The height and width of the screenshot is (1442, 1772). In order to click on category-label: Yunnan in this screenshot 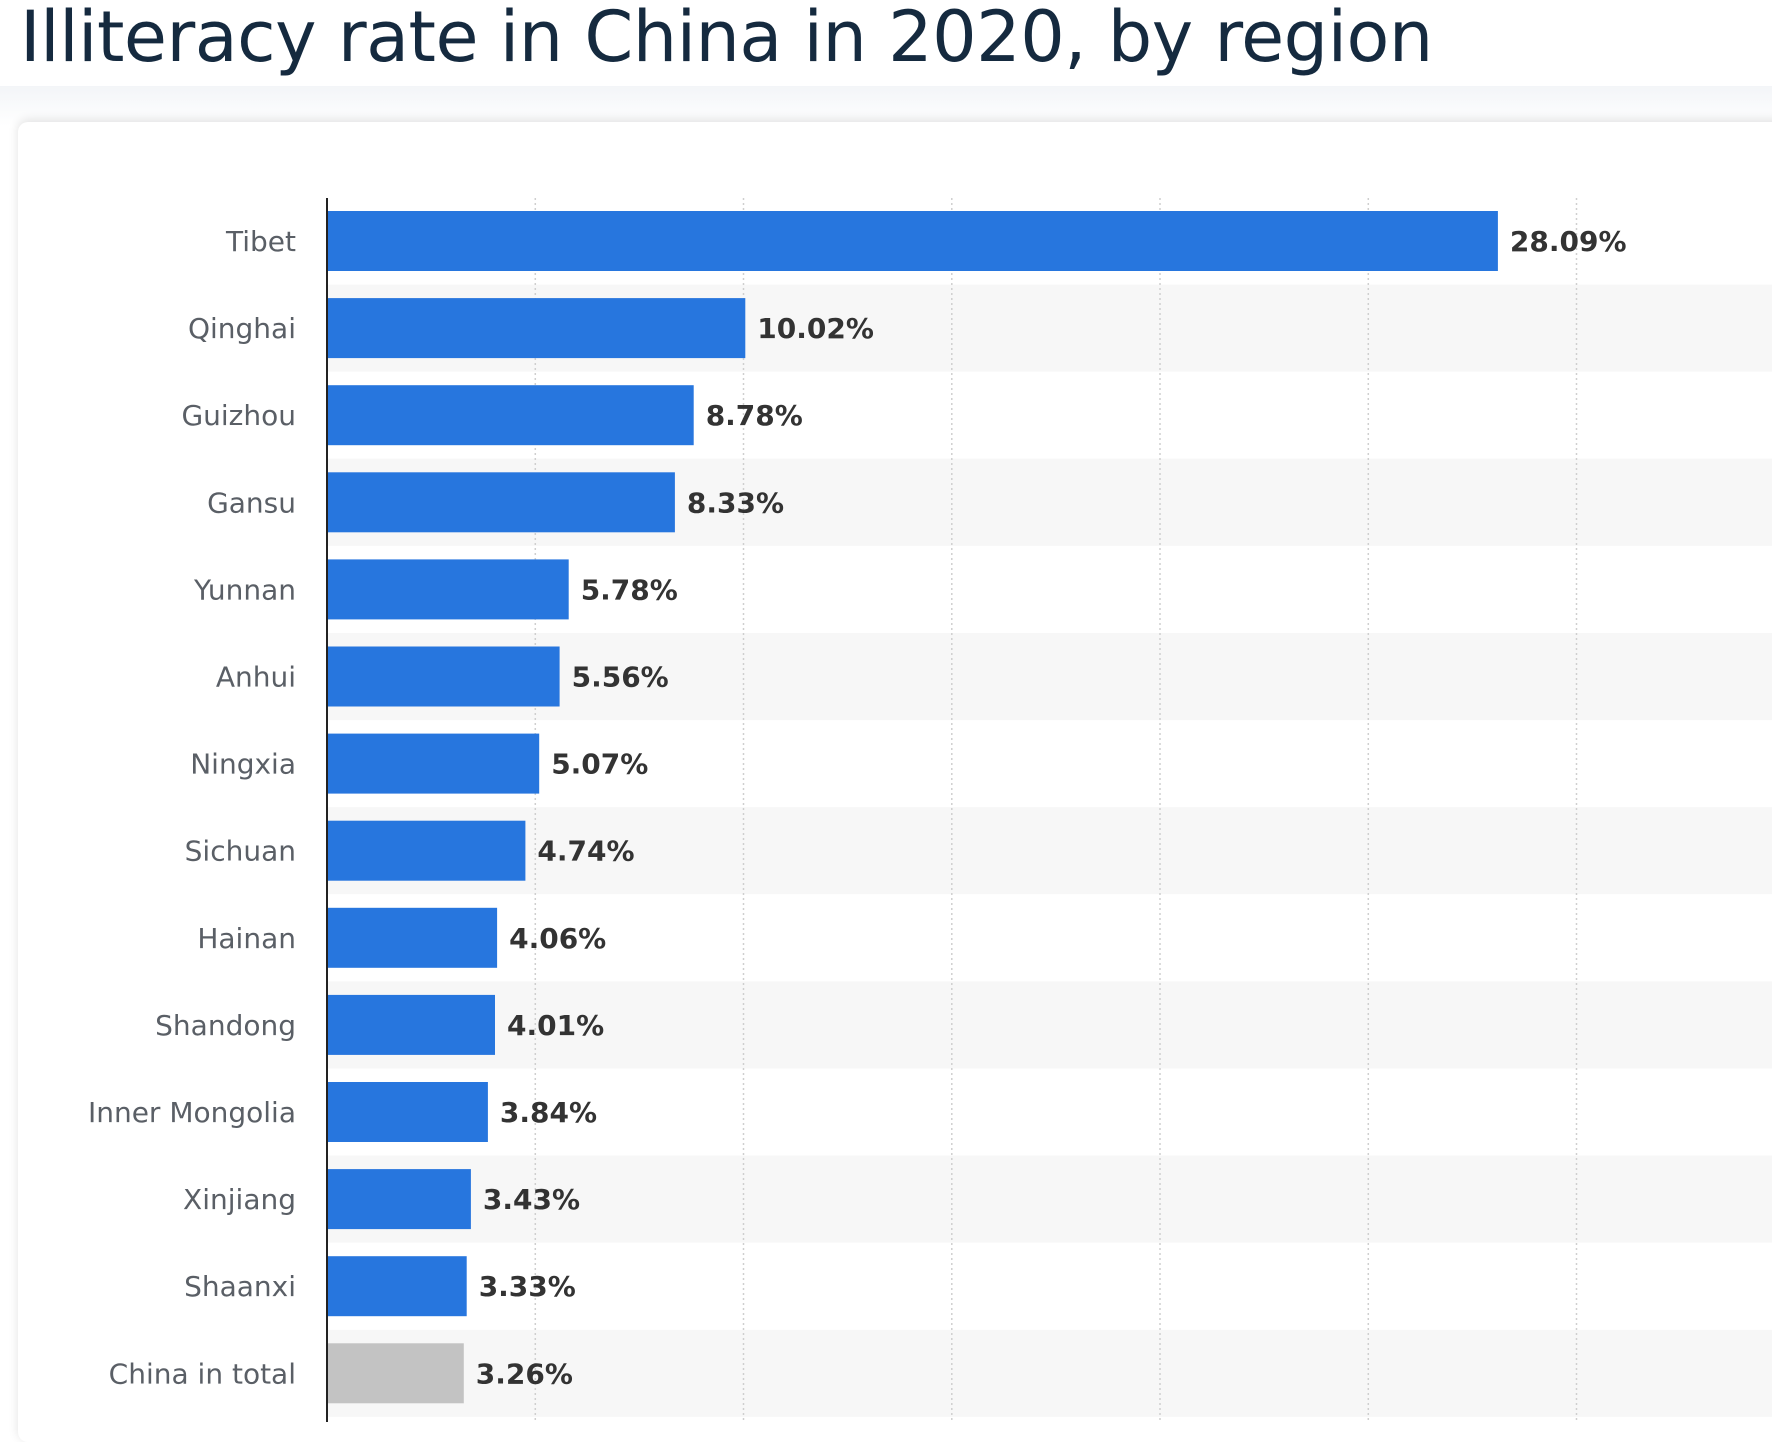, I will do `click(244, 589)`.